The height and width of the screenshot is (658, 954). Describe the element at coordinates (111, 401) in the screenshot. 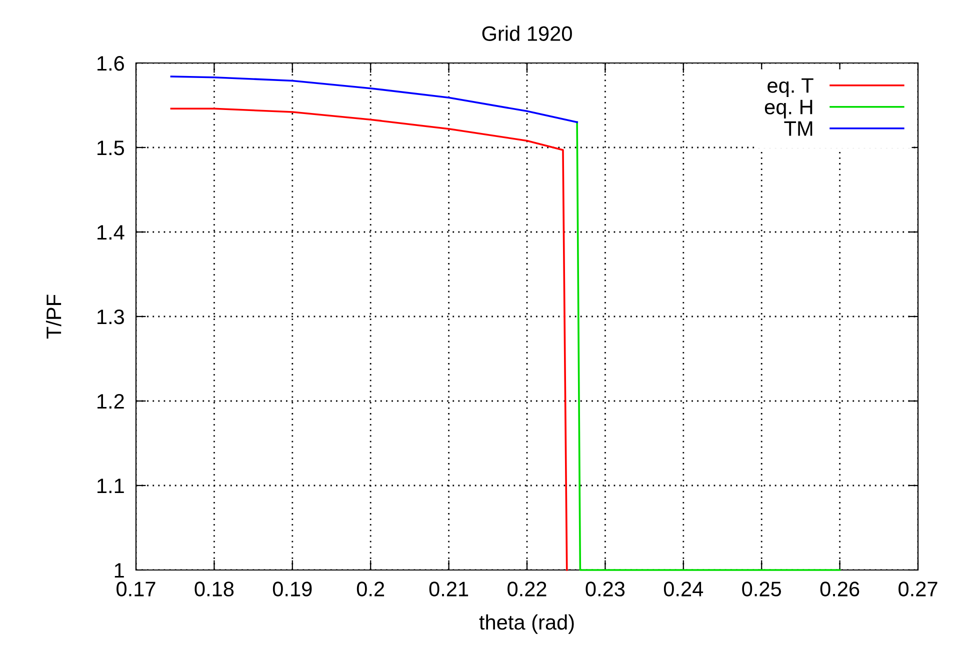

I see `y-tick-label: 1.2` at that location.